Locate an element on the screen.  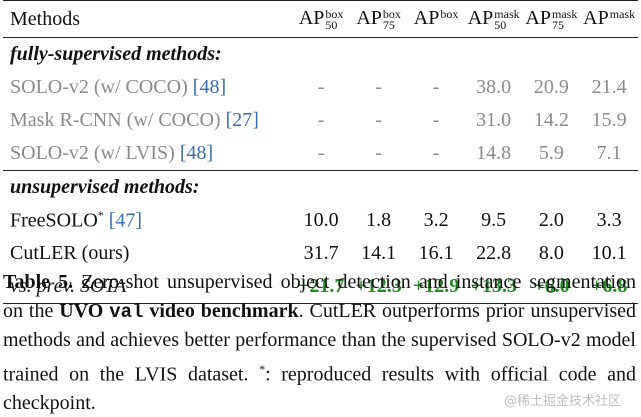
value-cell: 14.2 is located at coordinates (551, 120).